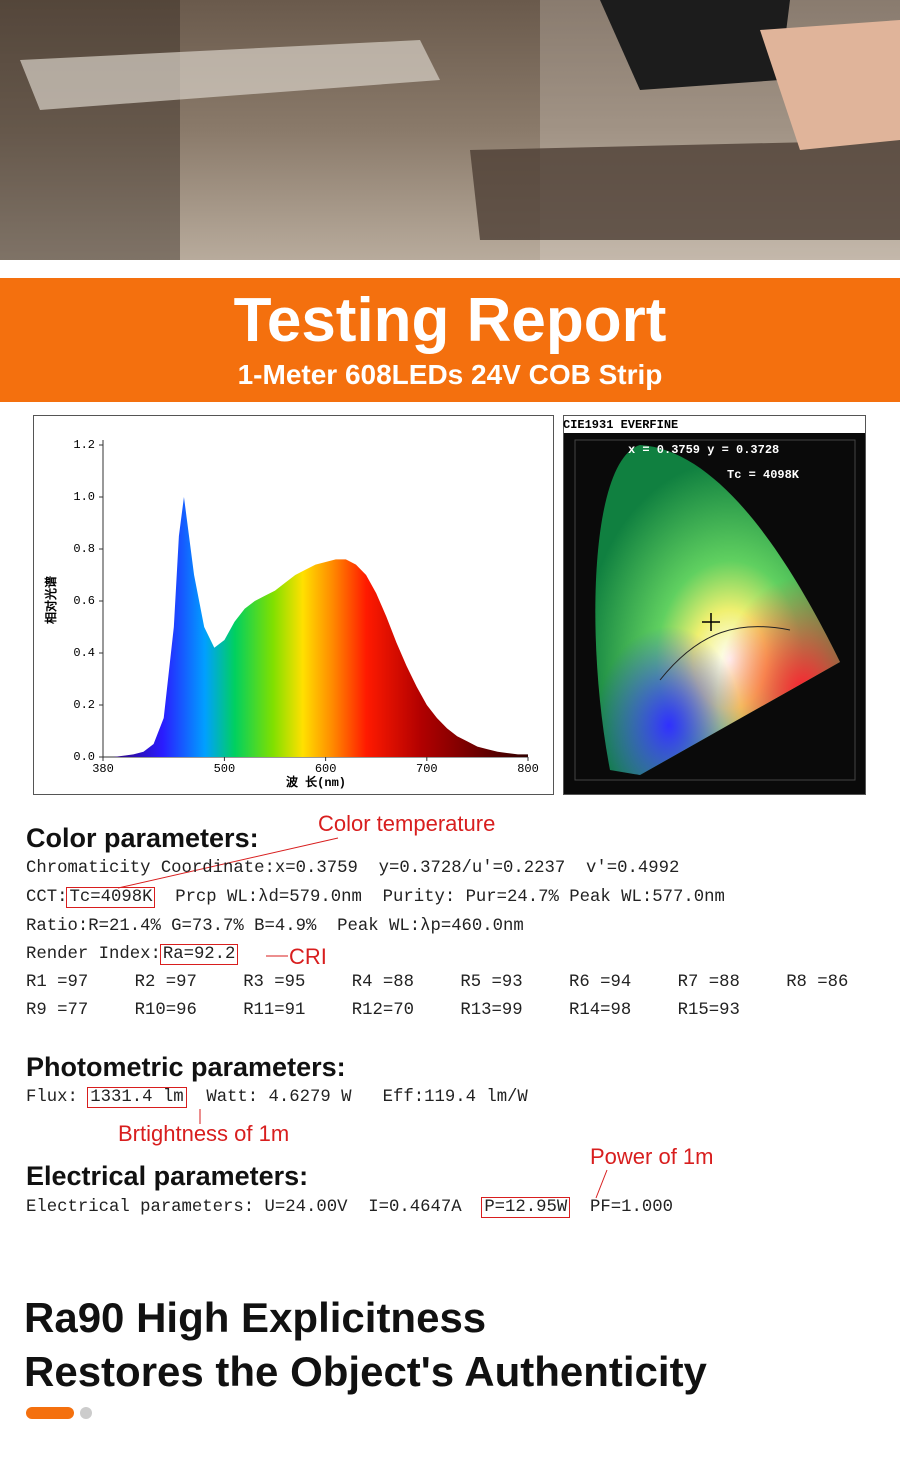  I want to click on x-tick-label: 600, so click(326, 769).